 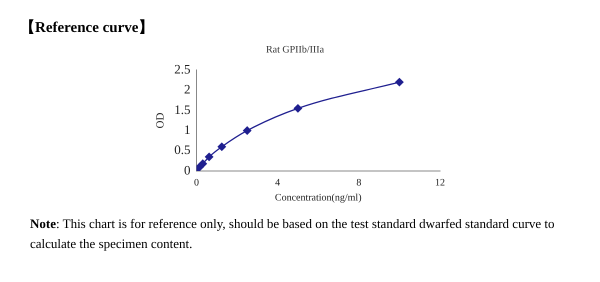 I want to click on text: 【Reference curve】, so click(x=87, y=27).